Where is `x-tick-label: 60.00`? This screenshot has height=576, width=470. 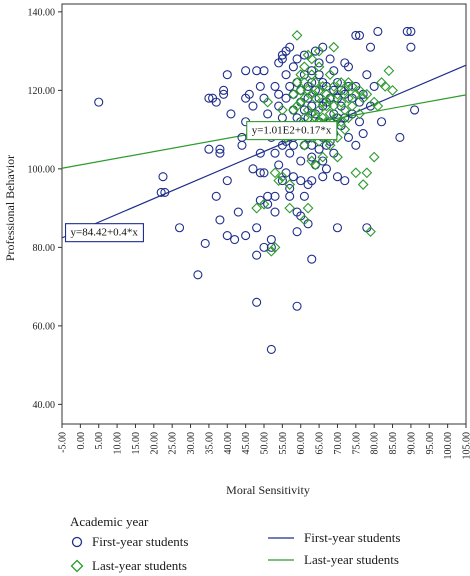 x-tick-label: 60.00 is located at coordinates (301, 443).